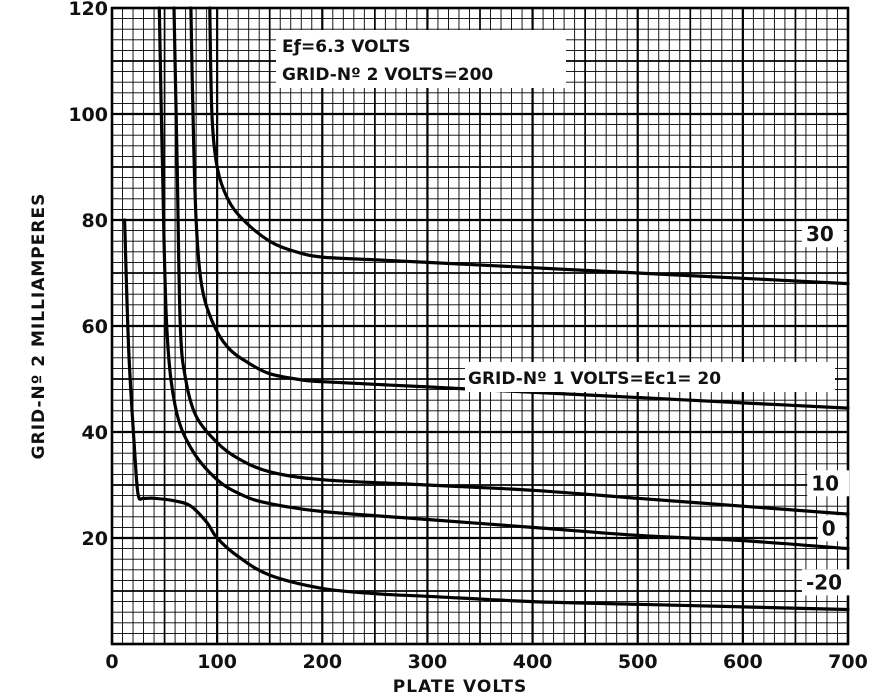  What do you see at coordinates (88, 275) in the screenshot?
I see `y-tick-labels: 20 40 60 80 100 120` at bounding box center [88, 275].